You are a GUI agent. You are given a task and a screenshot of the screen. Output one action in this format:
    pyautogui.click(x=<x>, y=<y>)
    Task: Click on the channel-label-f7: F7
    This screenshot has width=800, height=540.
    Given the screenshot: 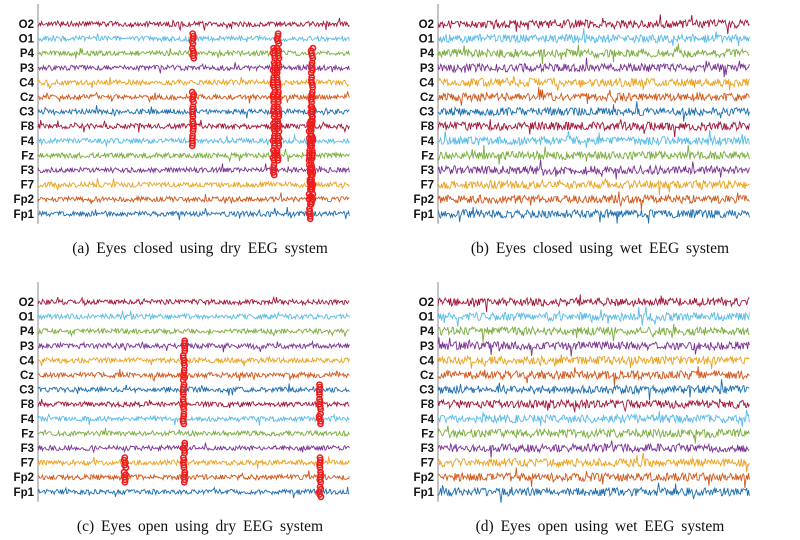 What is the action you would take?
    pyautogui.click(x=427, y=464)
    